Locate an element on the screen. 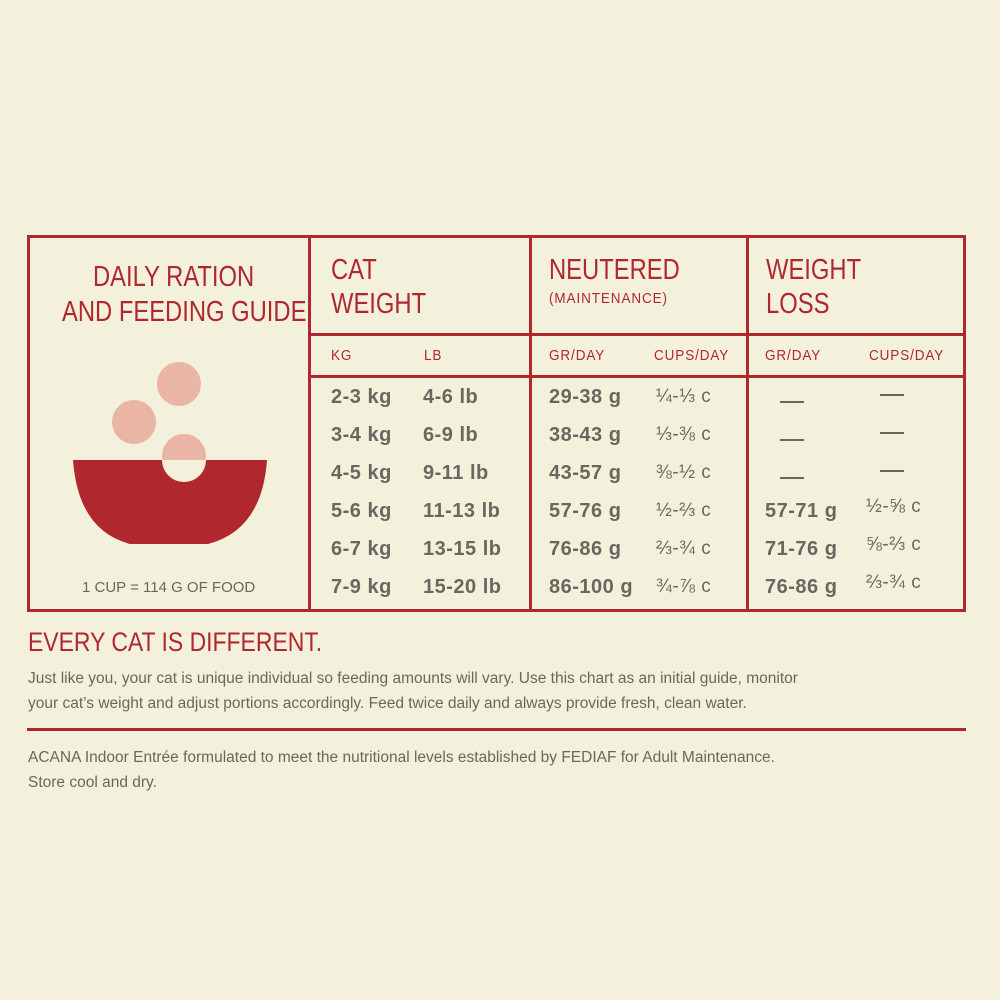 This screenshot has width=1000, height=1000. header-neutered-sub: (MAINTENANCE) is located at coordinates (608, 298).